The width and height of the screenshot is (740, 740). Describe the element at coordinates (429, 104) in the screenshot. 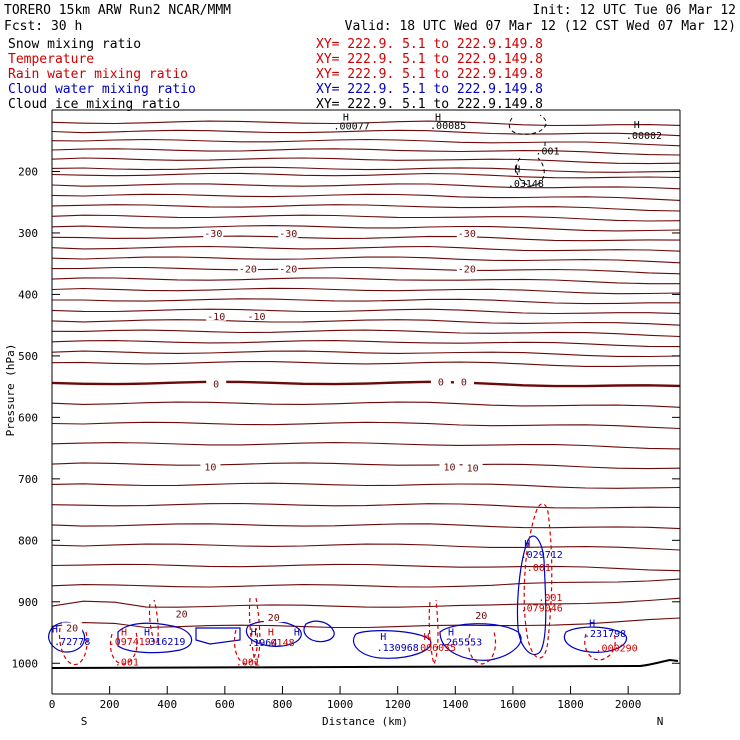

I see `legend-xy-cloud-ice: XY= 222.9. 5.1 to 222.9.149.8` at that location.